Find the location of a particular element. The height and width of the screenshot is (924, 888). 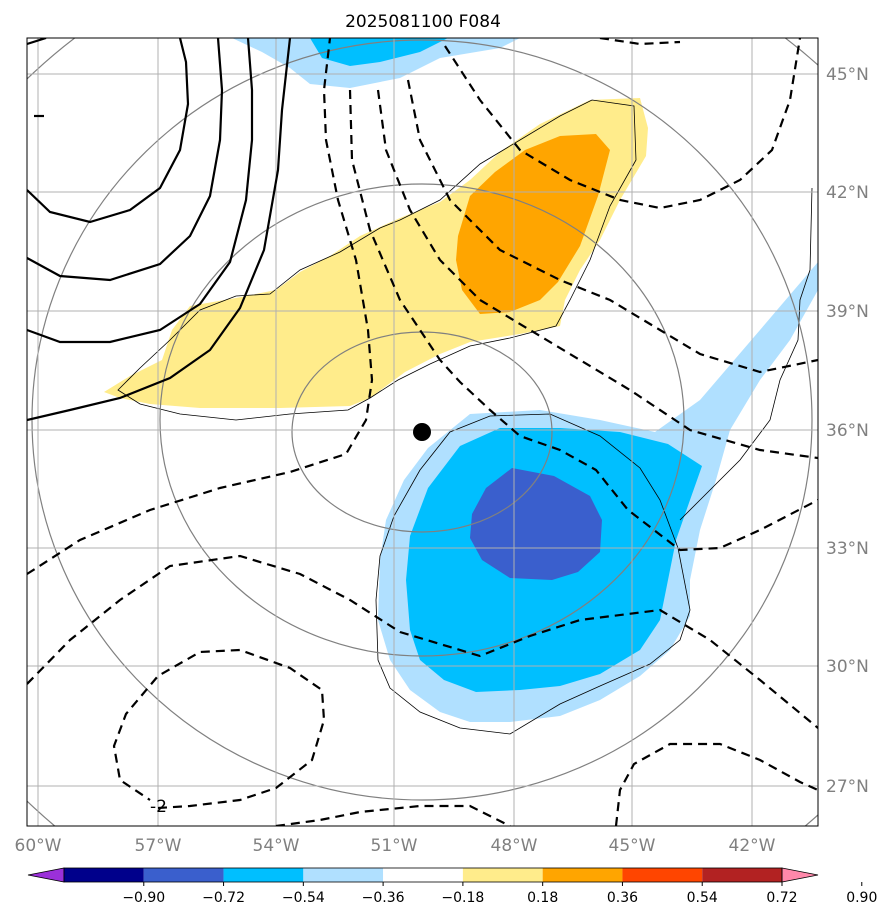

colorbar-extend-low is located at coordinates (46, 875).